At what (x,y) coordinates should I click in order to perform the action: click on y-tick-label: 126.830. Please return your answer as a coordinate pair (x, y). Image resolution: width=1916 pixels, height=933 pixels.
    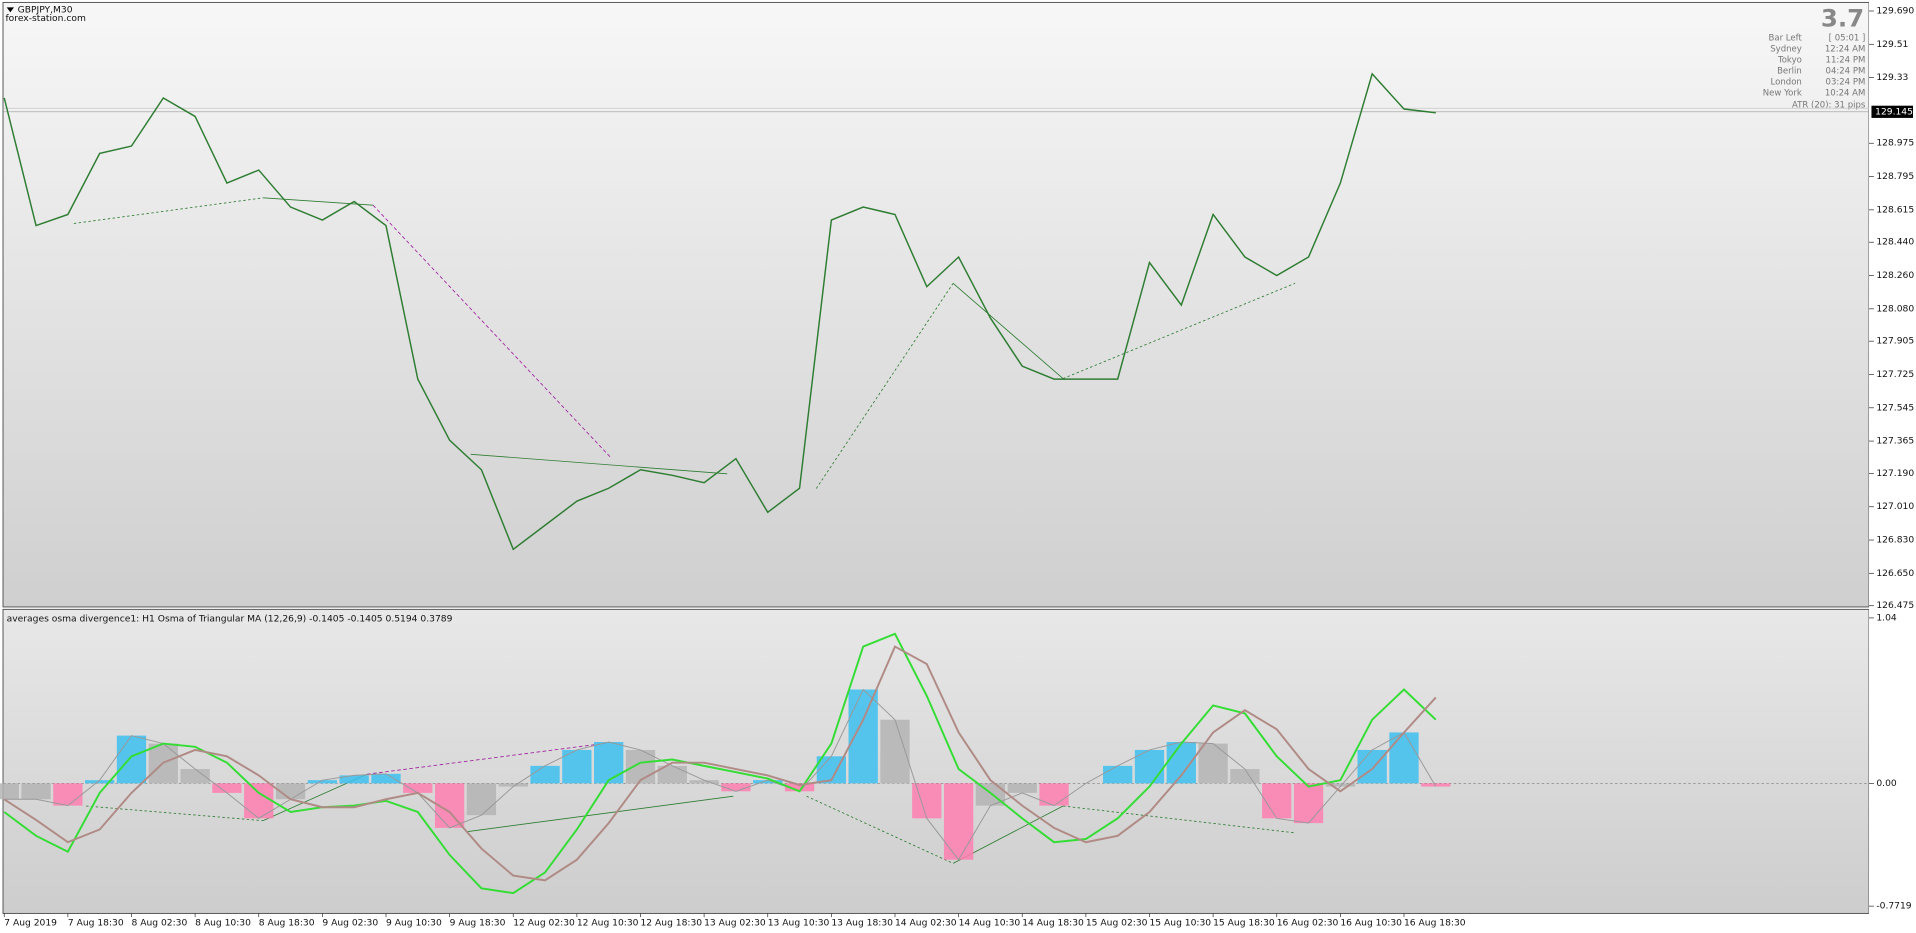
    Looking at the image, I should click on (1895, 541).